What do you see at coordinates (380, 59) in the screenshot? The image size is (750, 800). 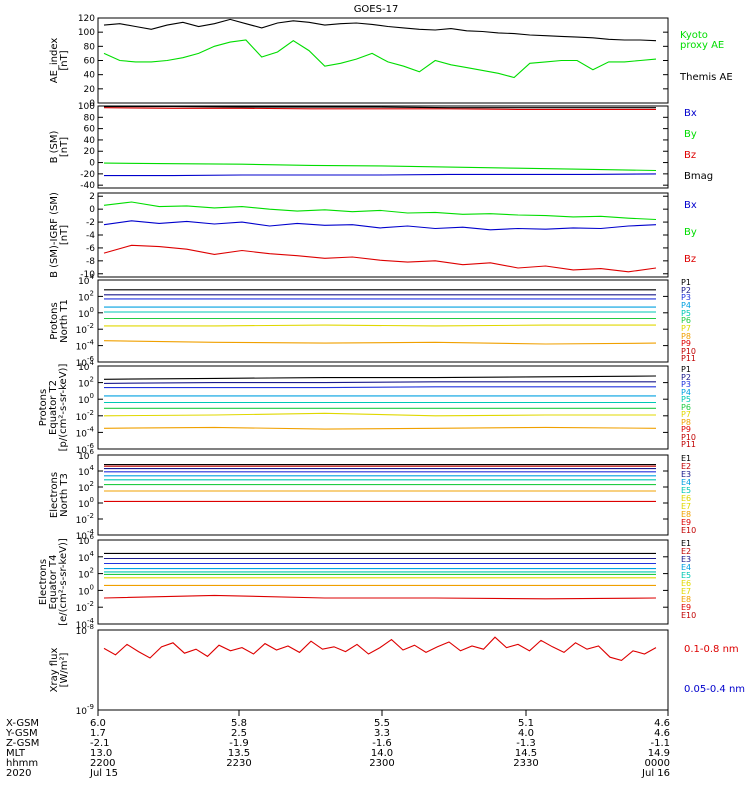 I see `series-line-kyoto-proxy-ae` at bounding box center [380, 59].